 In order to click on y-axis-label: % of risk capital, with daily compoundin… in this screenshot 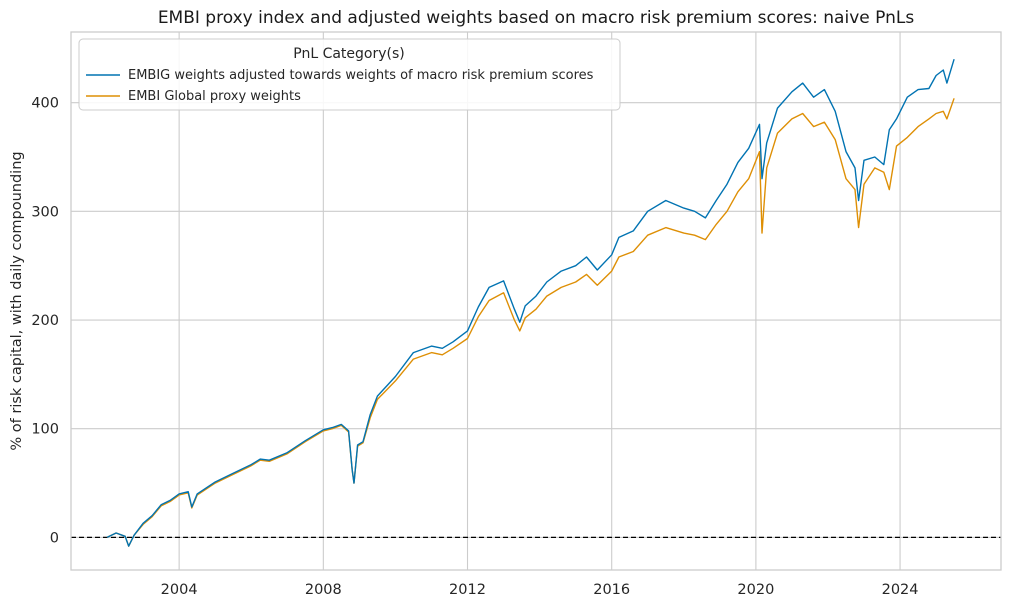, I will do `click(17, 300)`.